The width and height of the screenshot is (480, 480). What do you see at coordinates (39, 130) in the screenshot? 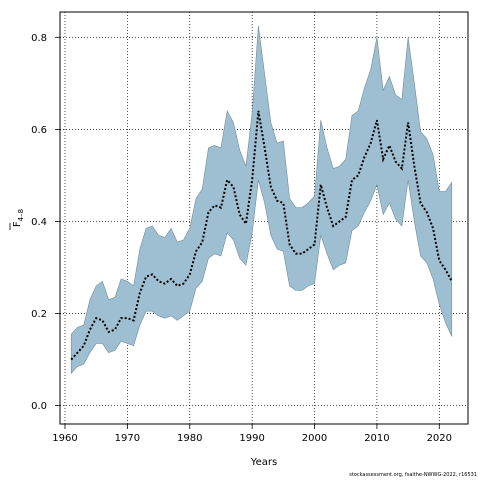
I see `y-tick-label: 0.6` at bounding box center [39, 130].